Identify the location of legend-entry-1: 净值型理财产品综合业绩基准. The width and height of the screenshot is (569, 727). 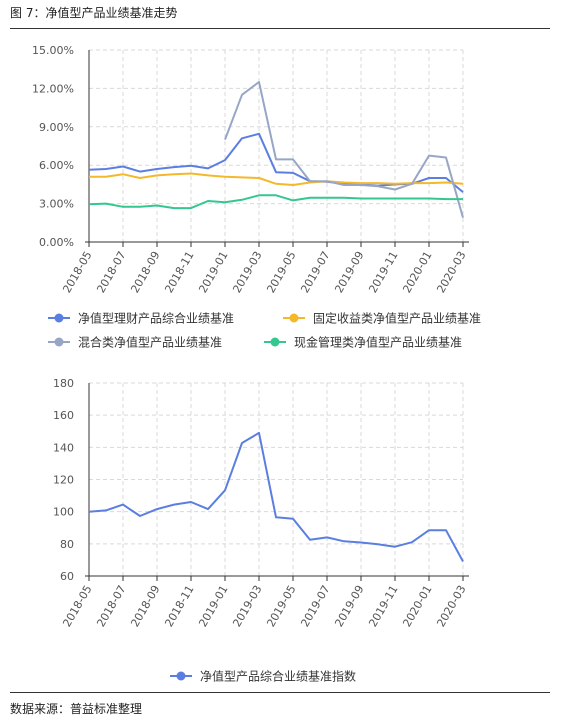
(141, 318).